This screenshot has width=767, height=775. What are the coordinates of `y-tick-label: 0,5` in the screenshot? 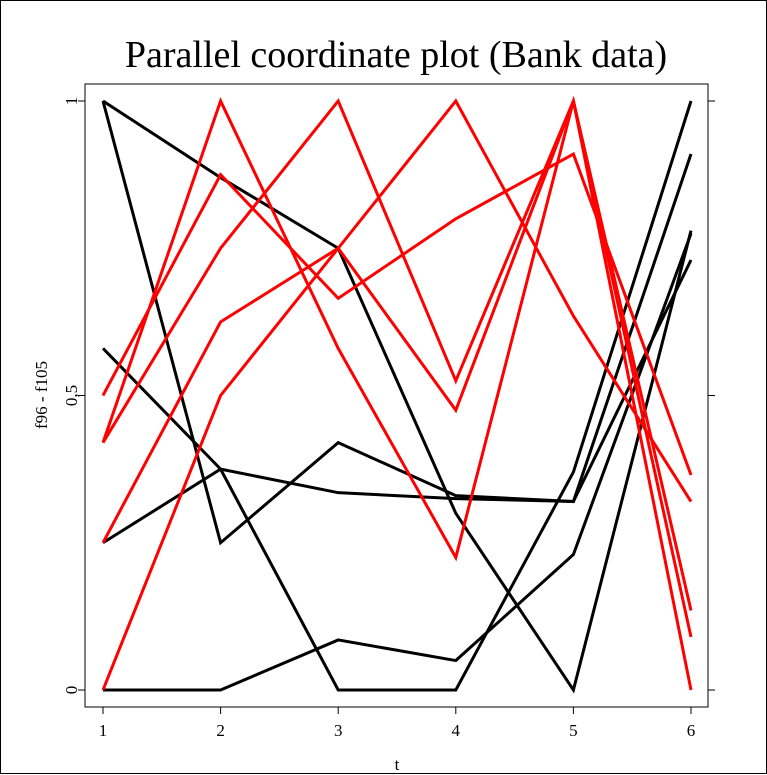 It's located at (71, 395).